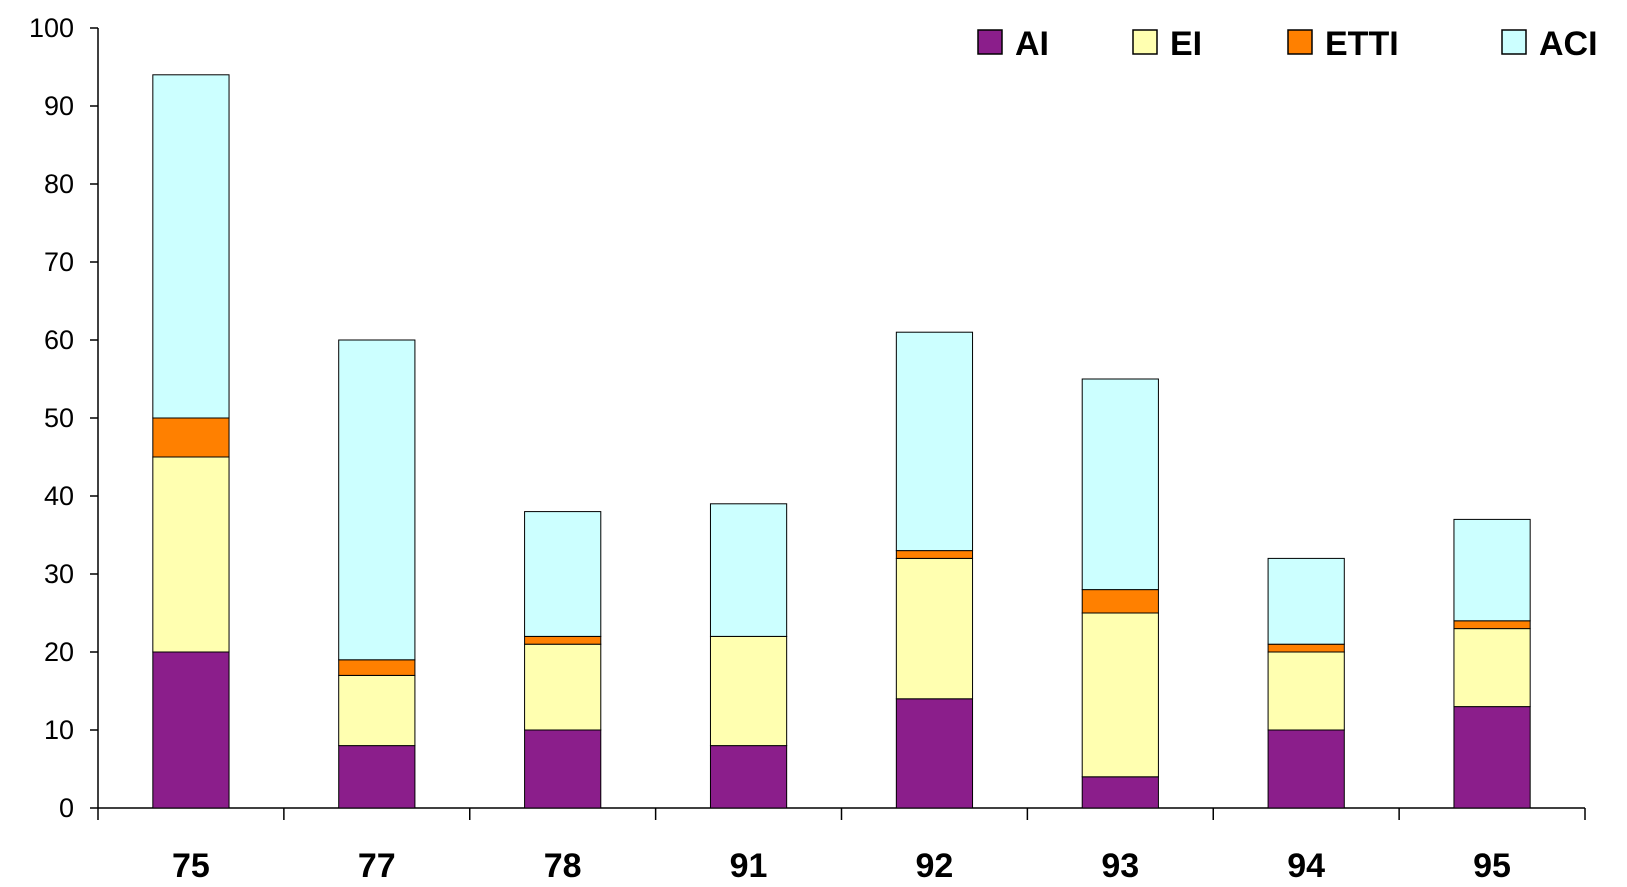 The width and height of the screenshot is (1627, 887). I want to click on y-tick-label: 30, so click(59, 574).